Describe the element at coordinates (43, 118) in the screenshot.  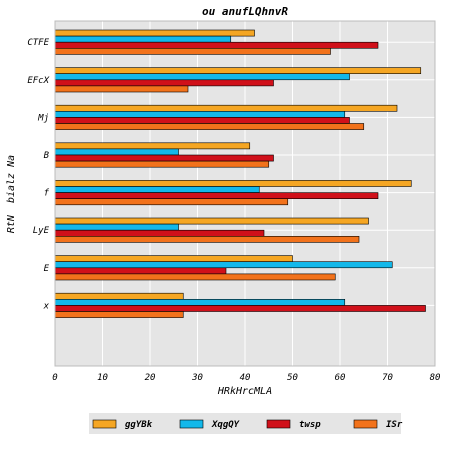
I see `y-category-label: Mj` at that location.